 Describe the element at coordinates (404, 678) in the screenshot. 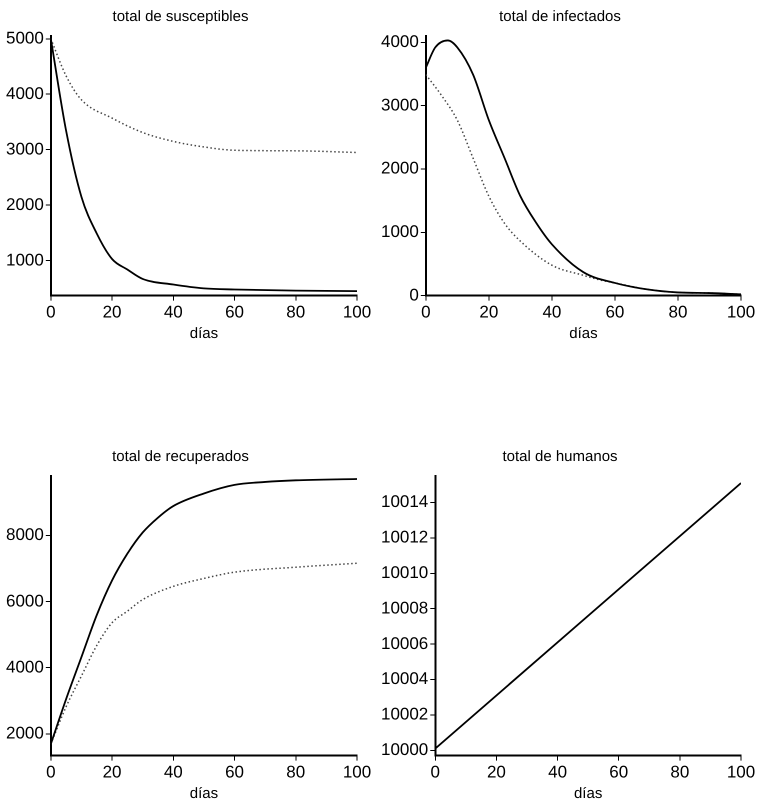

I see `y-tick-label: 10004` at that location.